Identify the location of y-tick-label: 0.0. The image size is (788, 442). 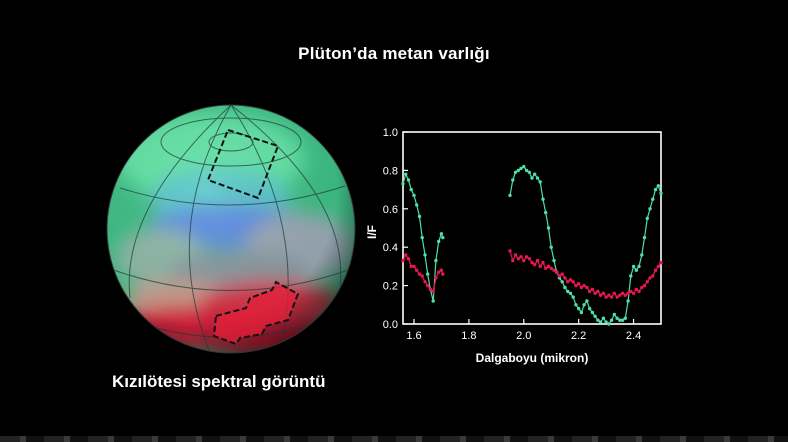
(390, 325).